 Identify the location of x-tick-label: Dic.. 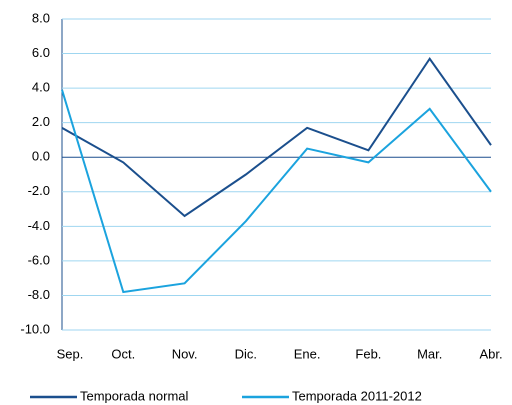
(246, 353).